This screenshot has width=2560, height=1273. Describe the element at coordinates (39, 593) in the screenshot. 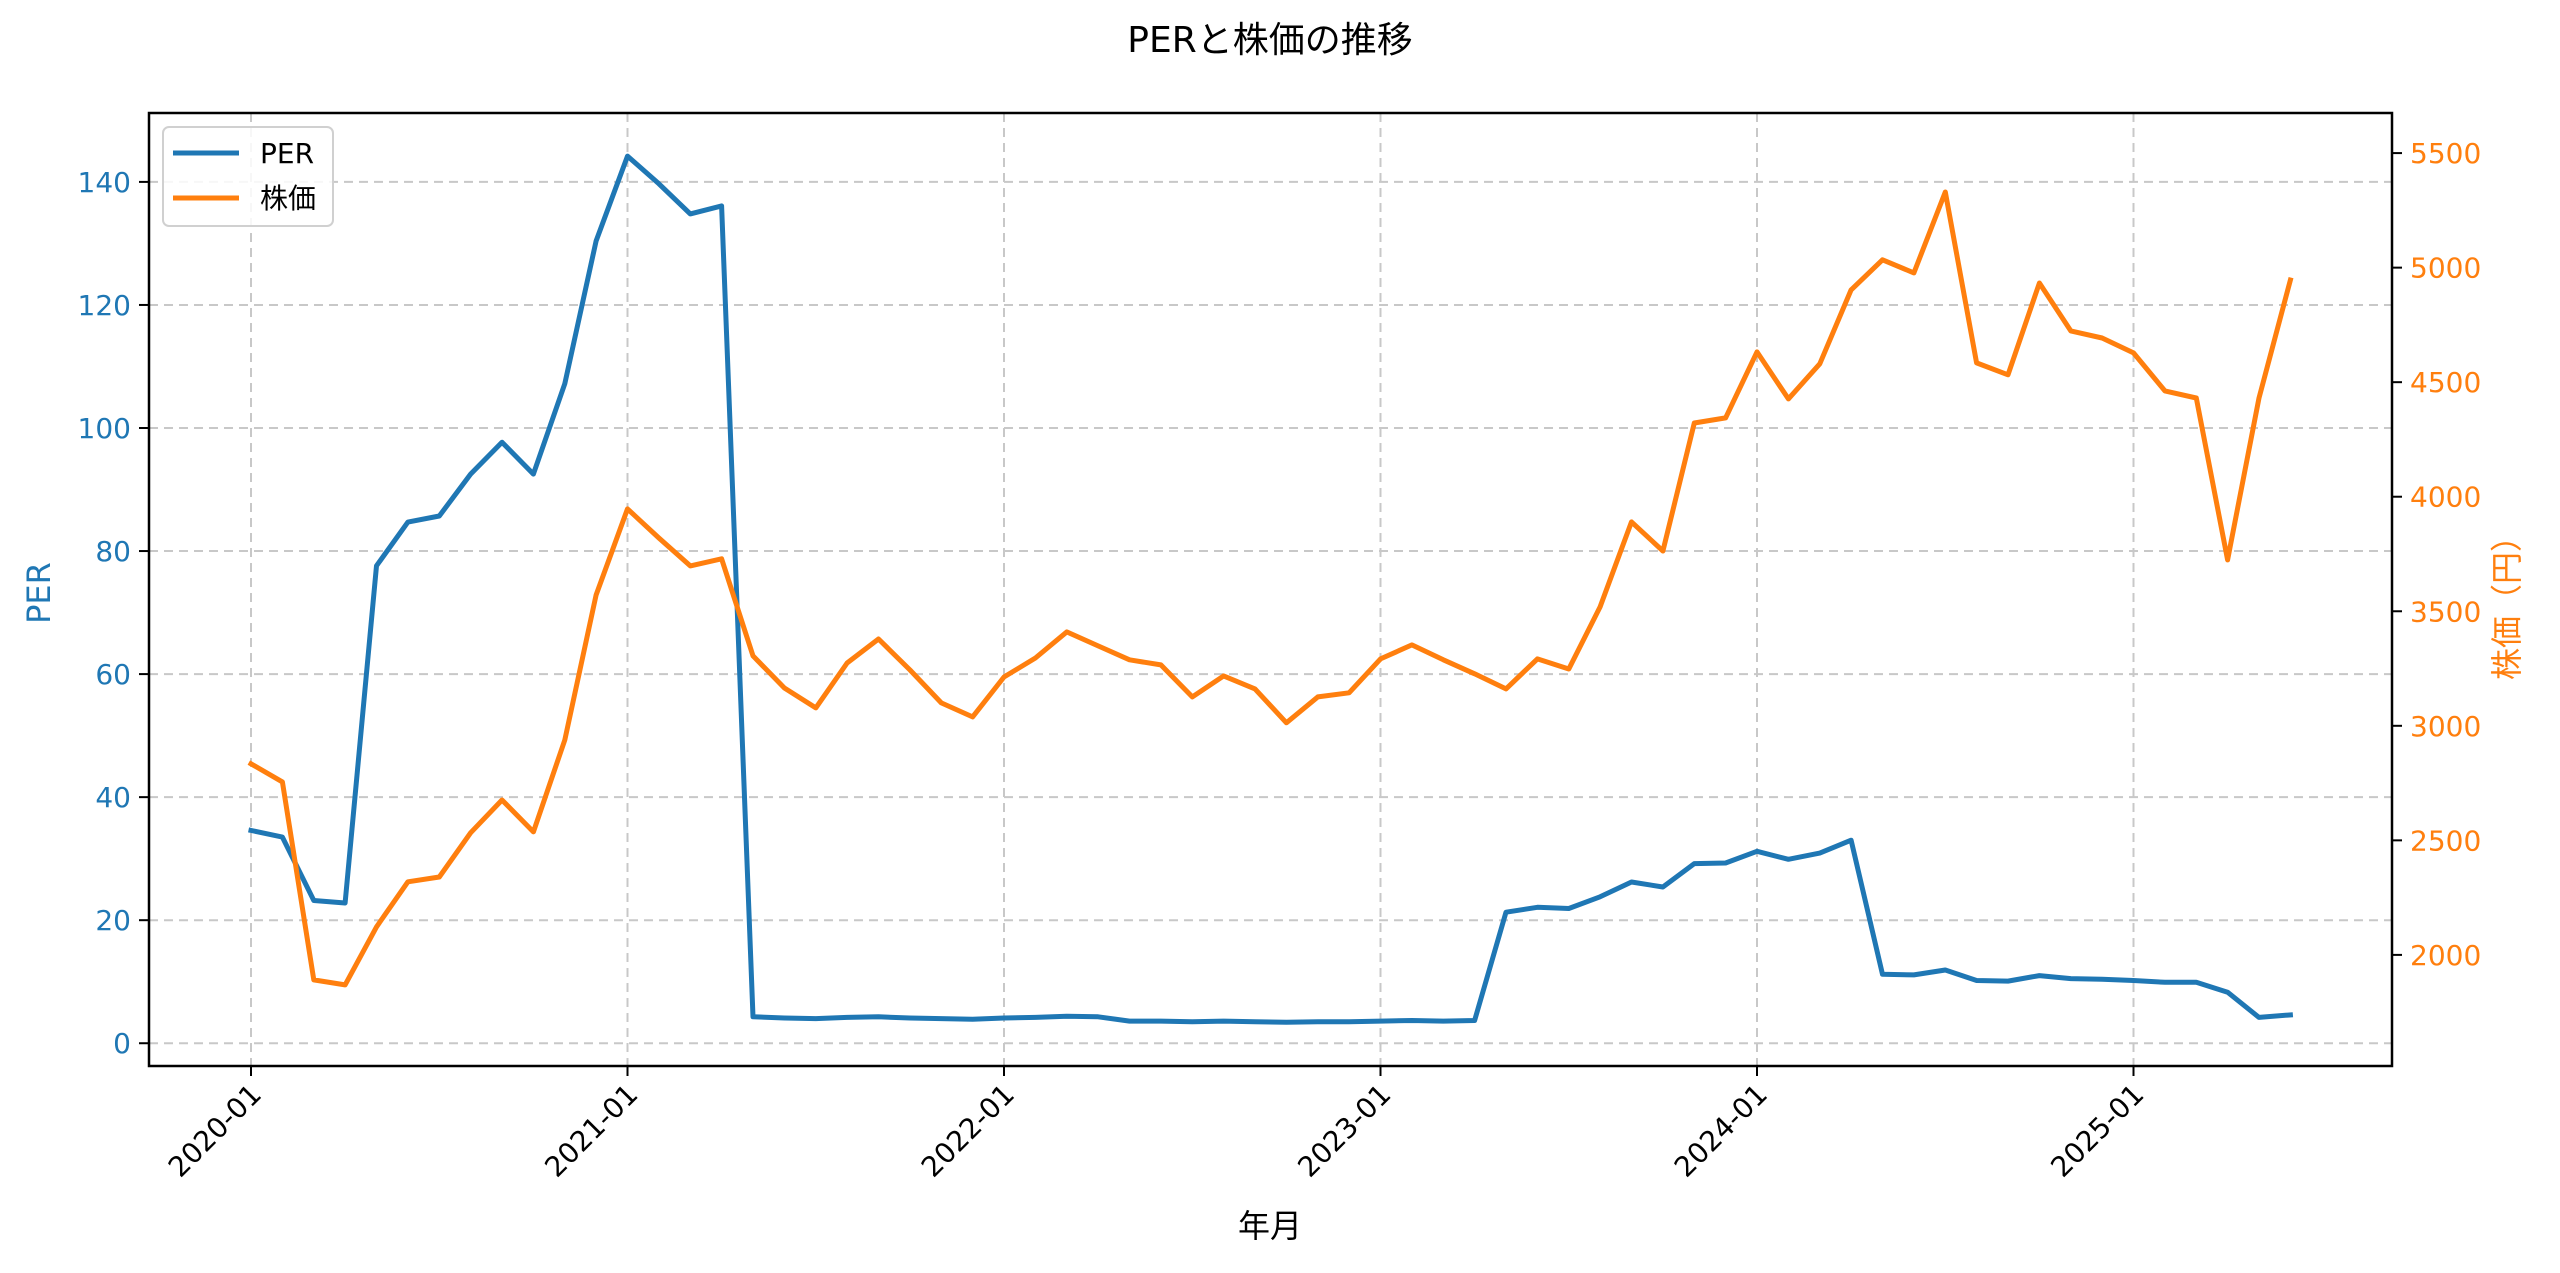

I see `left-axis-title: PER` at that location.